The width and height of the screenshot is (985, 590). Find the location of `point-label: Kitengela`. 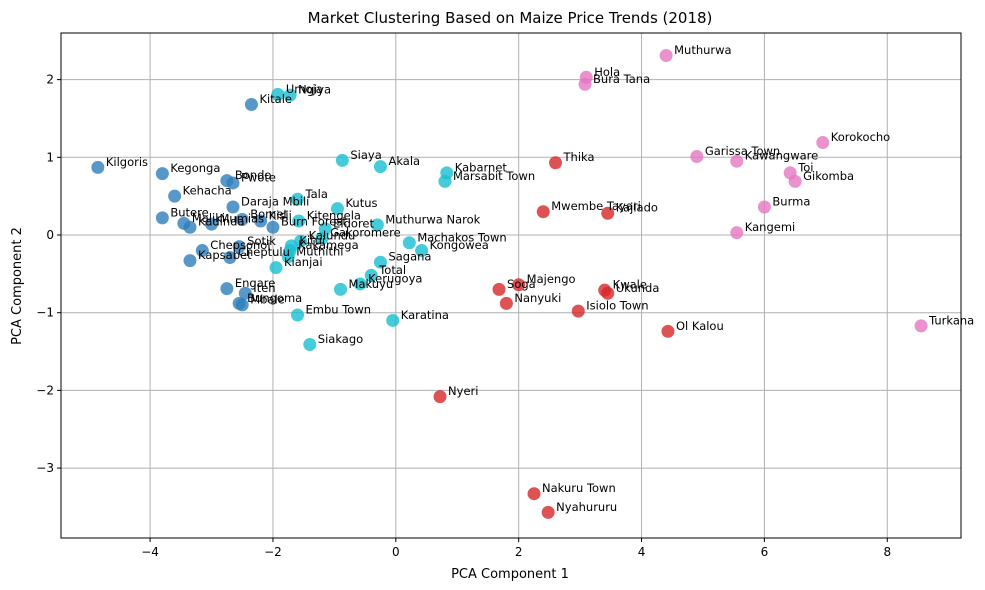

point-label: Kitengela is located at coordinates (334, 216).